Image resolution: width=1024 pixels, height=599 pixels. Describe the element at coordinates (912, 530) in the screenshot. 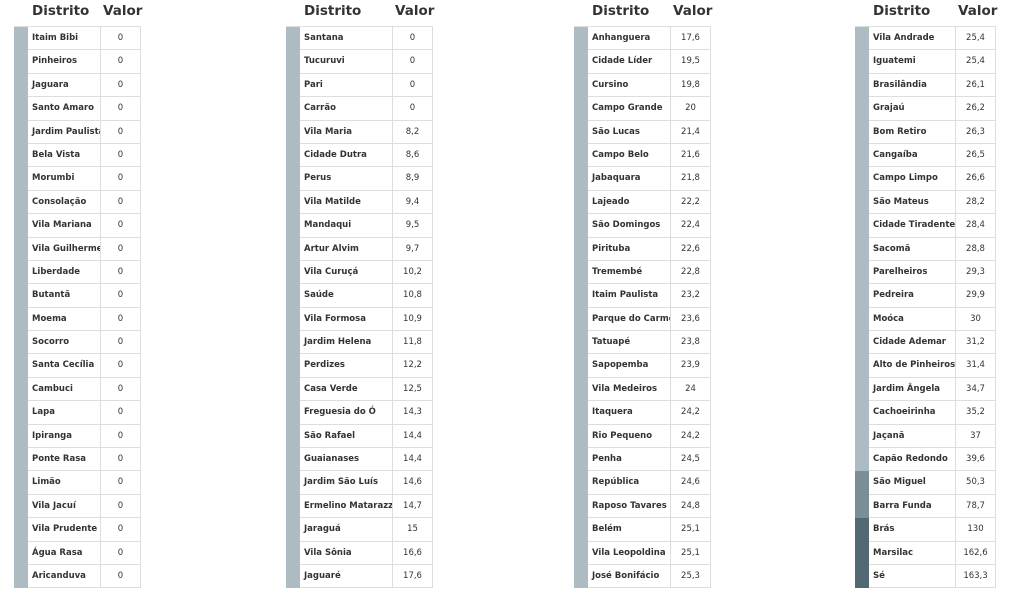

I see `district-name: Brás` at that location.